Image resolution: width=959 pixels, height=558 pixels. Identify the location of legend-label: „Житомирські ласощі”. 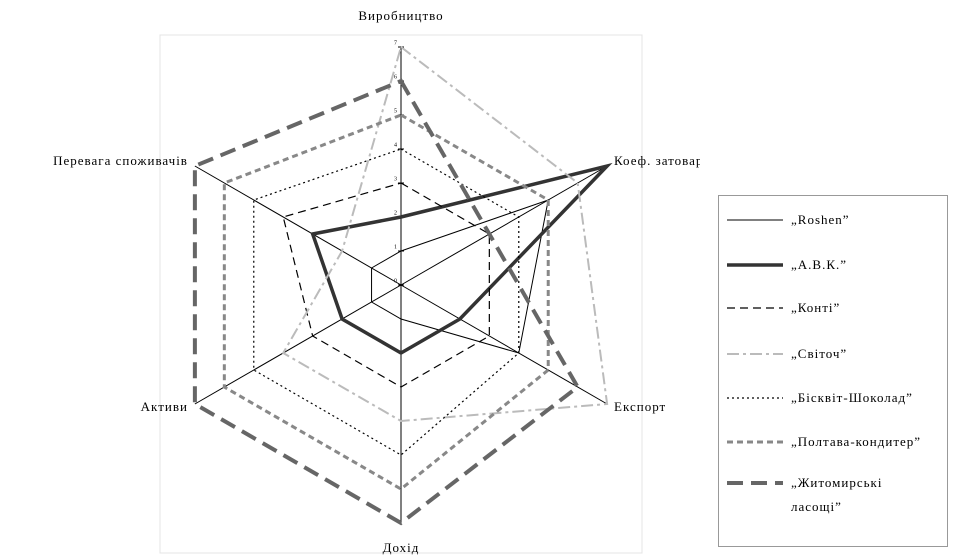
(837, 494).